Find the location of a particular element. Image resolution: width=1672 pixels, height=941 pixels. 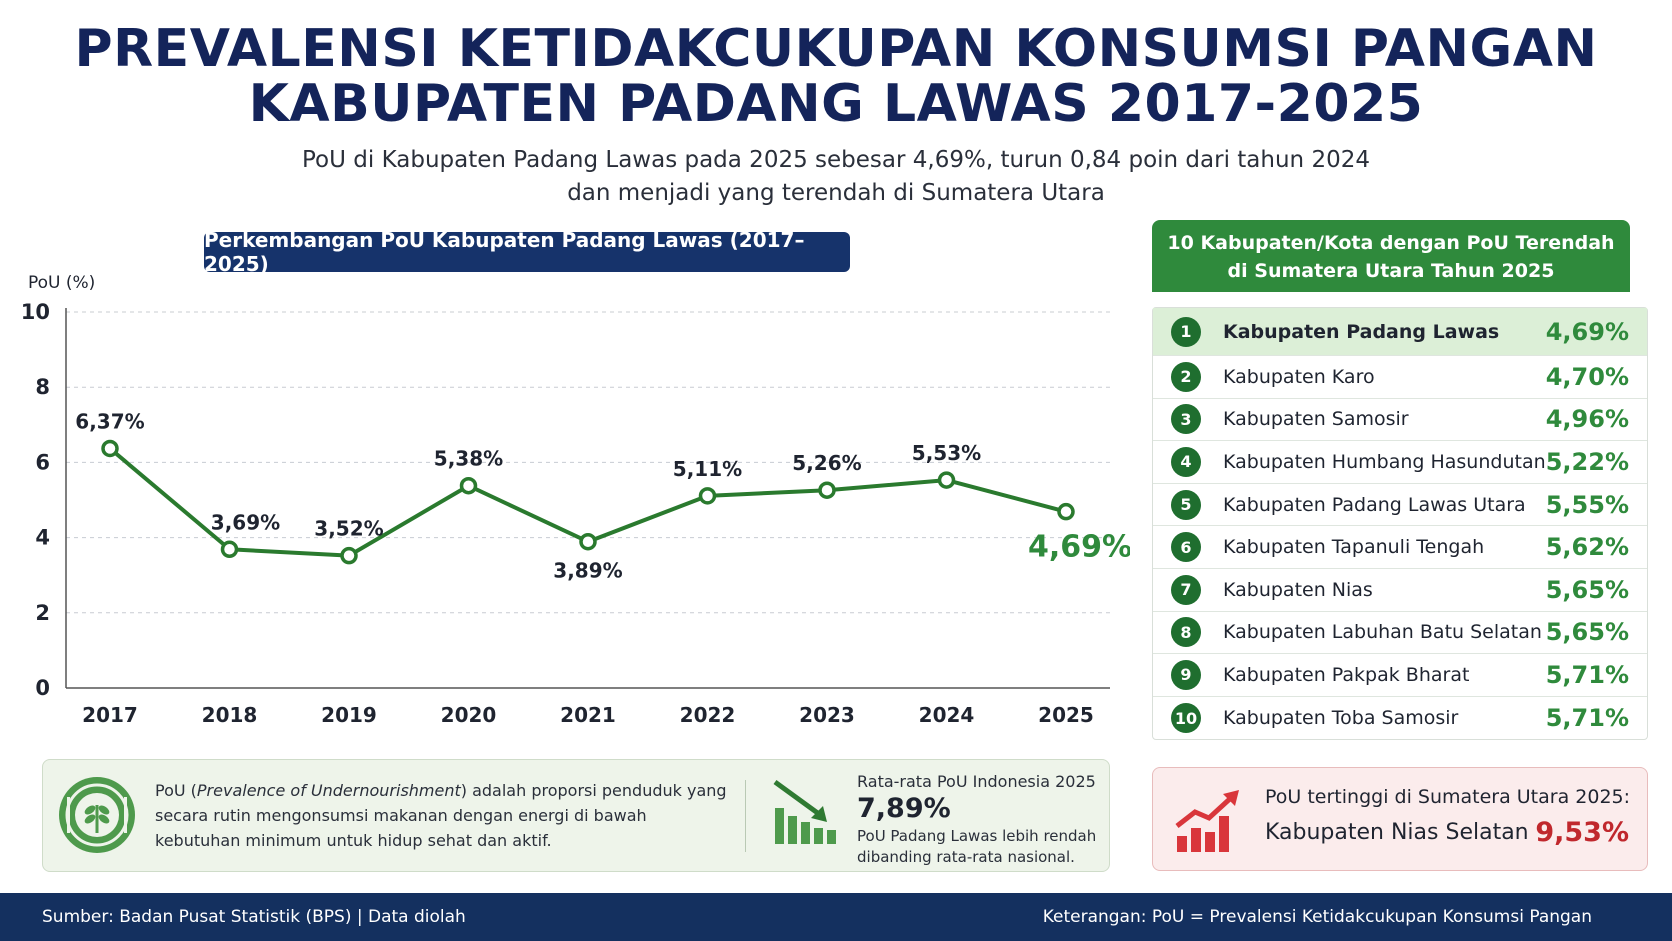

y-tick-label: 10 is located at coordinates (35, 312).